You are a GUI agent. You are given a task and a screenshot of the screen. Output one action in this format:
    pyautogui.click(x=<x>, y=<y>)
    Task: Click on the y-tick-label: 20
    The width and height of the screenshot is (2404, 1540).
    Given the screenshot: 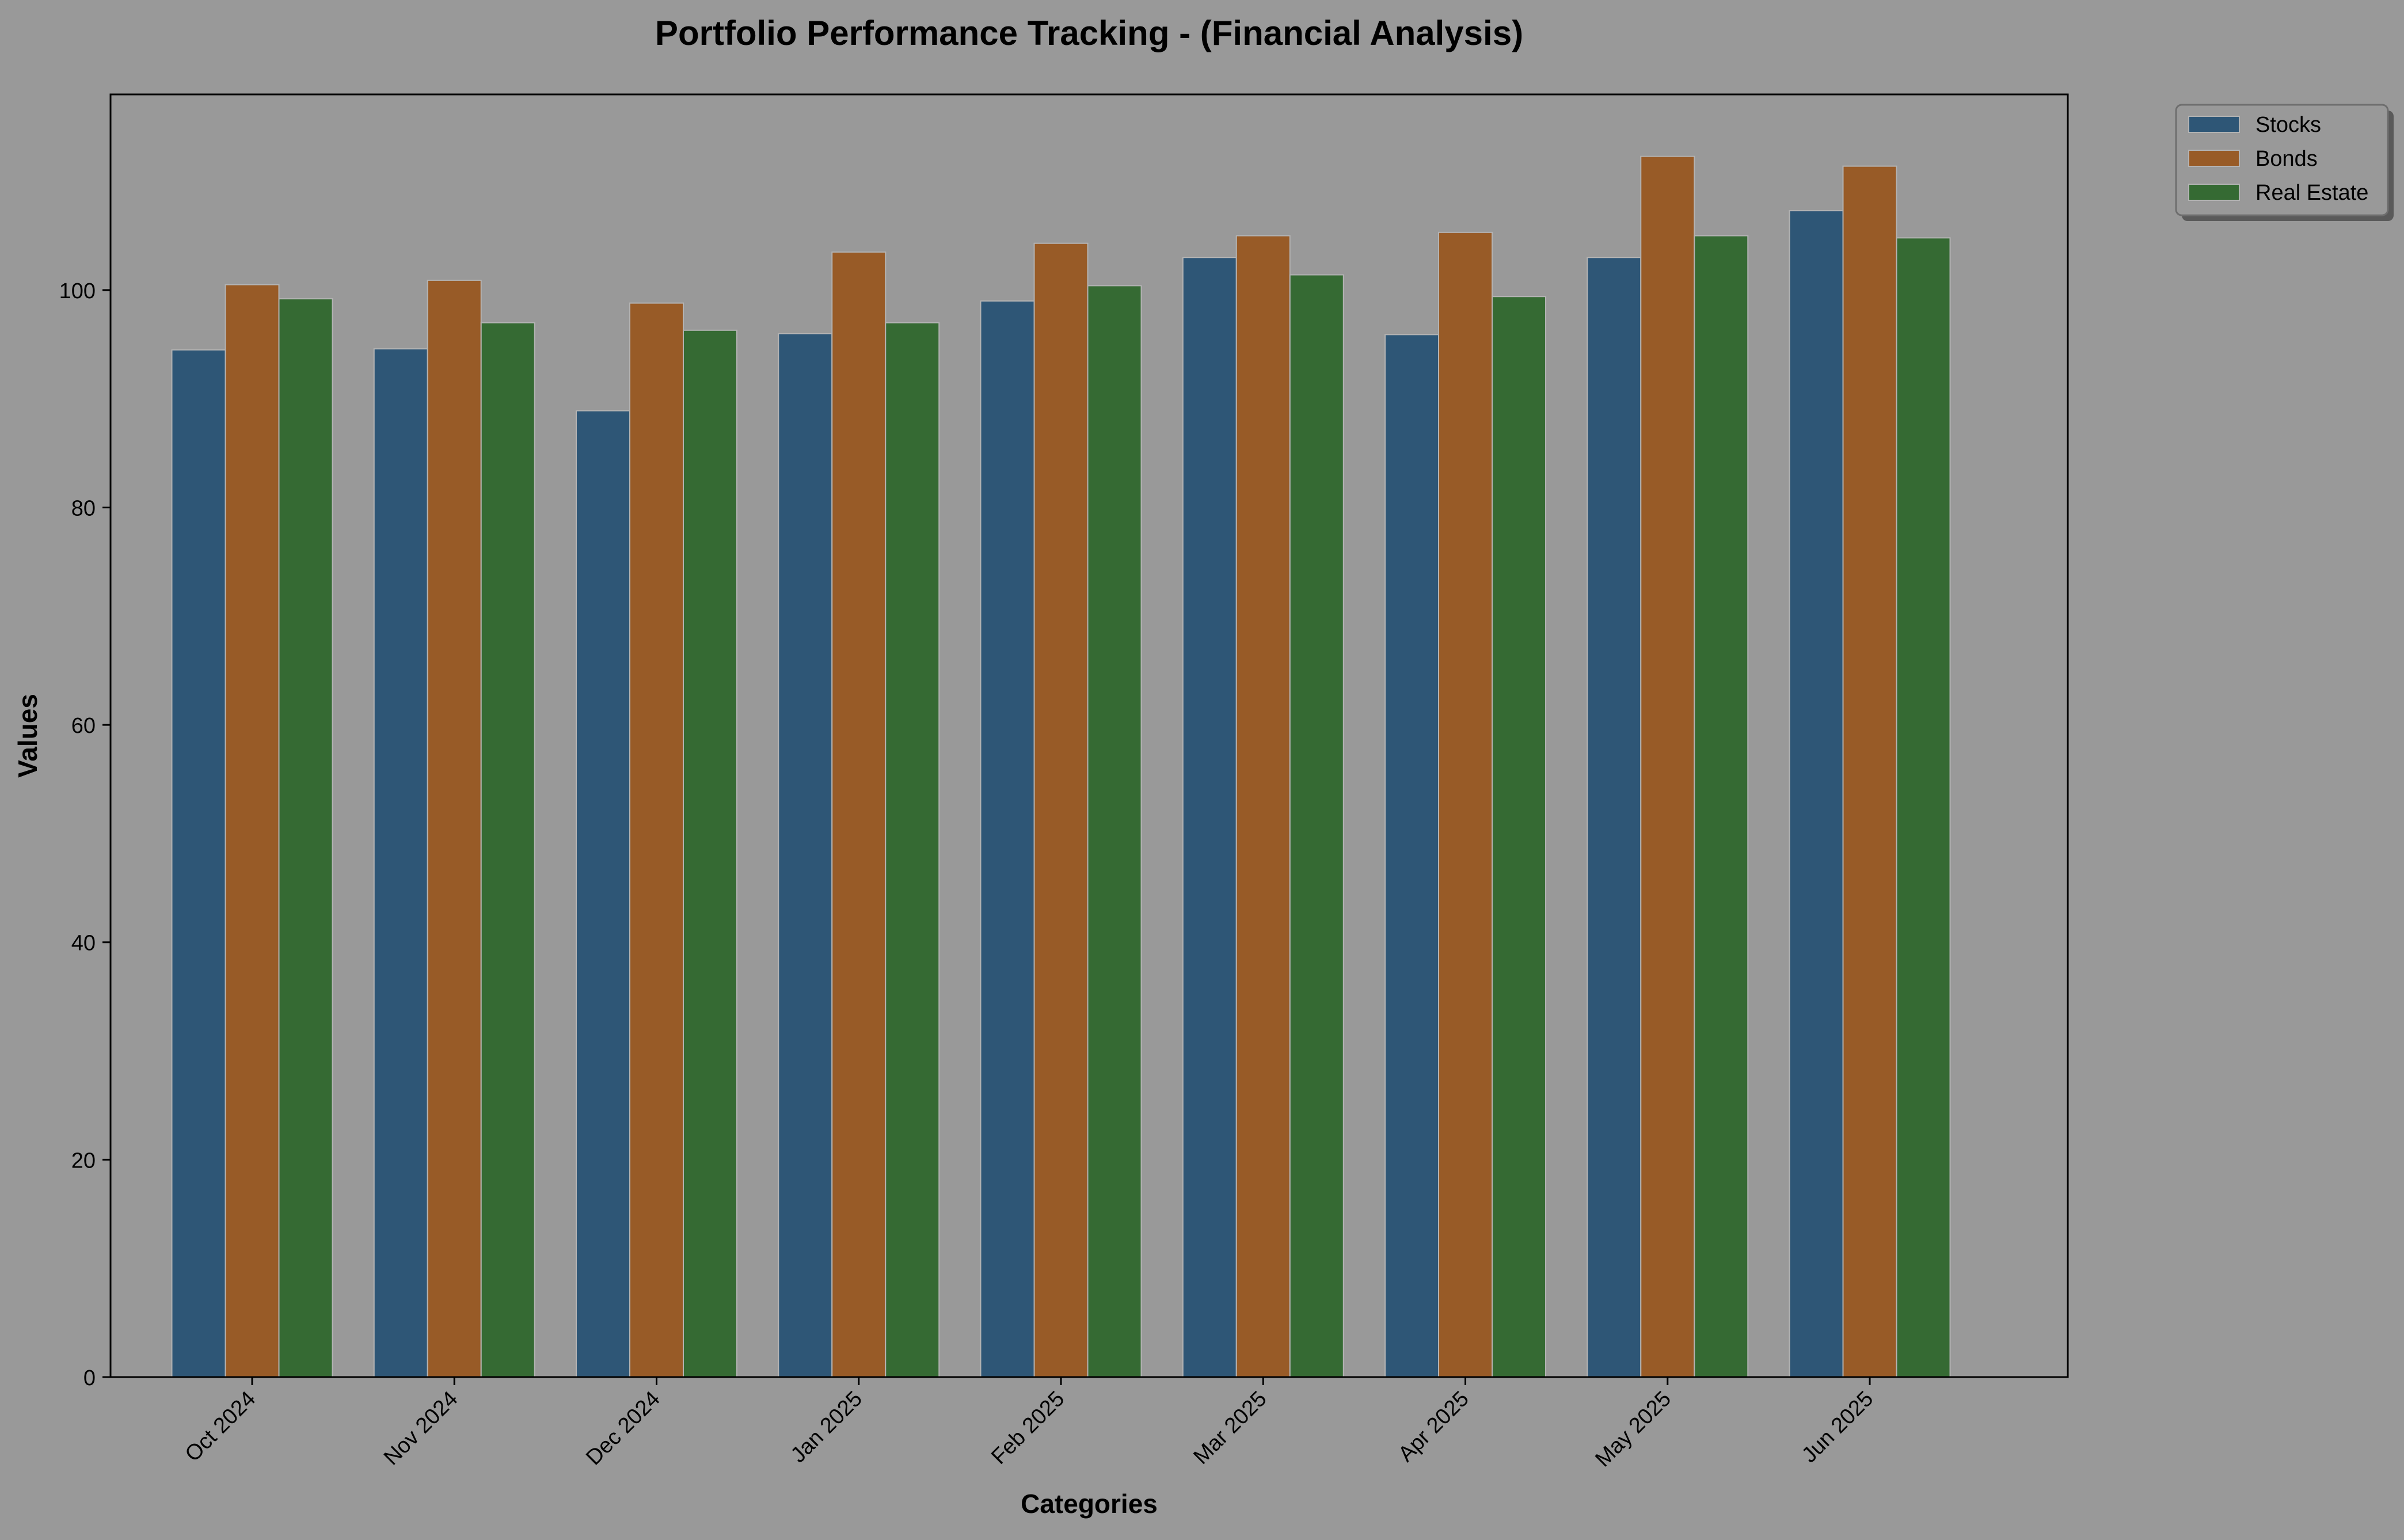 What is the action you would take?
    pyautogui.click(x=83, y=1161)
    